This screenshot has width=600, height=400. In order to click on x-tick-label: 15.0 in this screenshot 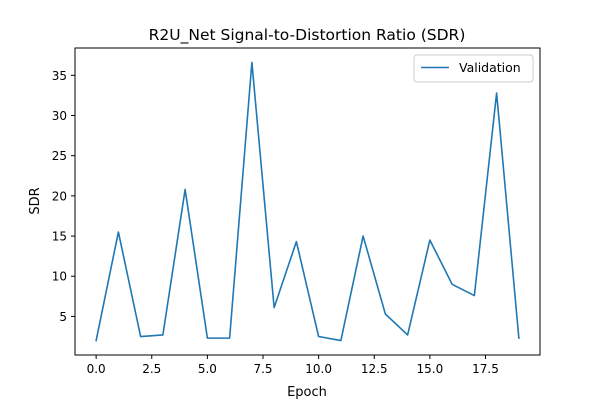, I will do `click(430, 369)`.